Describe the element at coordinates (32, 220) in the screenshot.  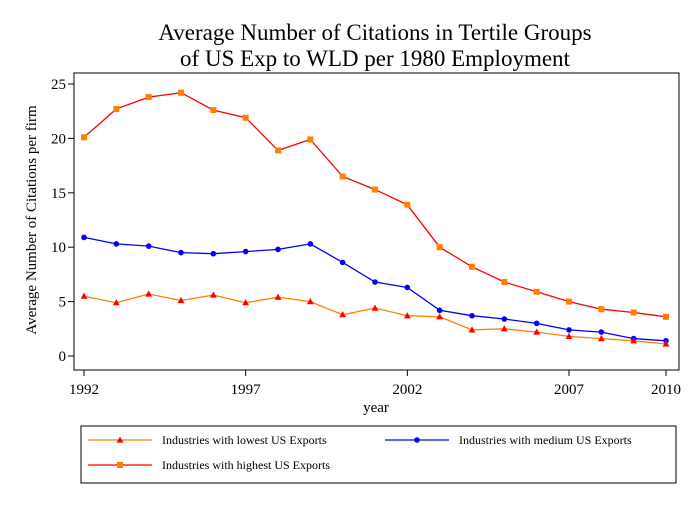
I see `y-axis-title: Average Number of Citations per firm` at that location.